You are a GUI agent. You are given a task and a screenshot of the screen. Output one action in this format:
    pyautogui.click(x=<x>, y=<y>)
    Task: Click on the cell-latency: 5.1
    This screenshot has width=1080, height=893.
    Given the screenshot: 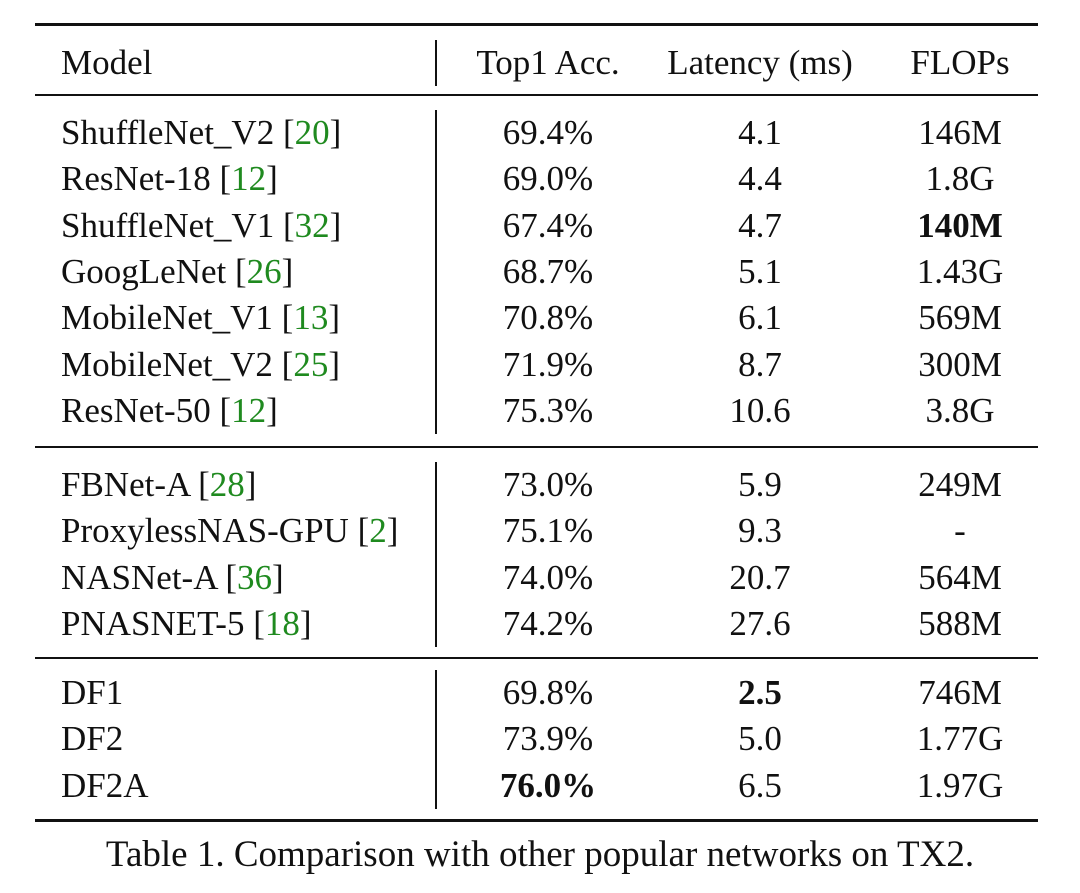 What is the action you would take?
    pyautogui.click(x=760, y=271)
    